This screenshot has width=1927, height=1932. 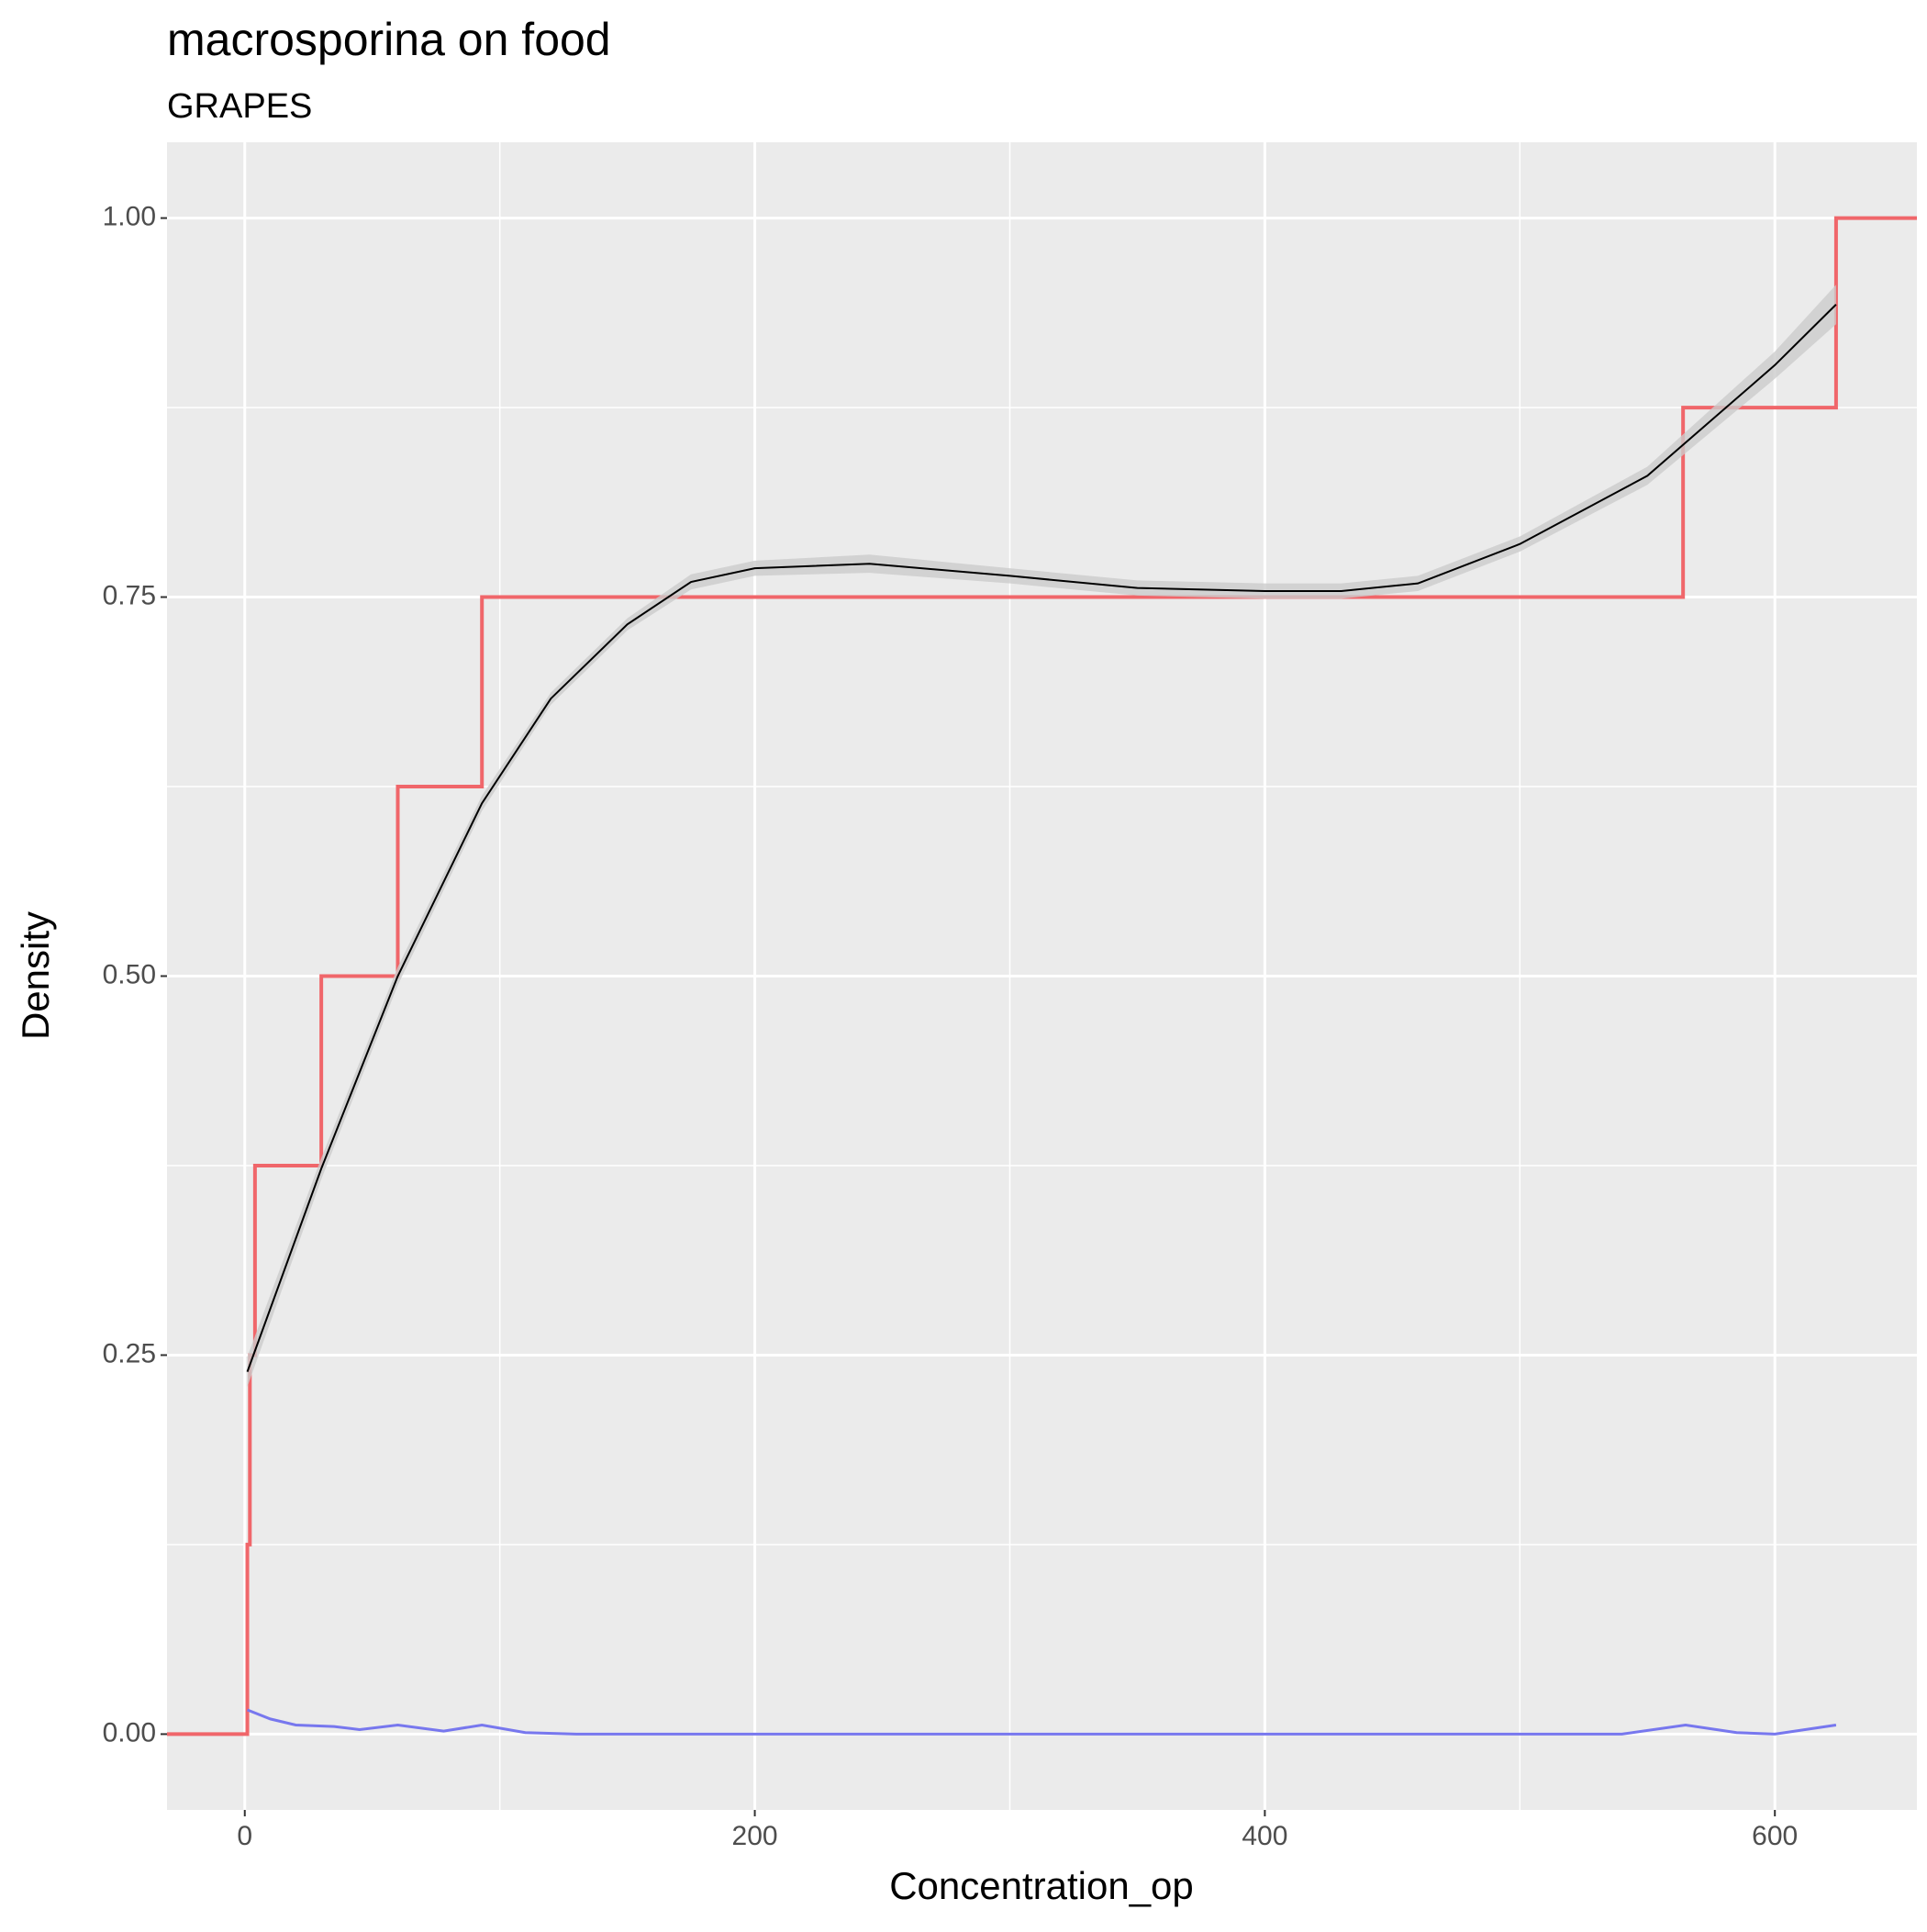 What do you see at coordinates (35, 975) in the screenshot?
I see `y-axis-title: Density` at bounding box center [35, 975].